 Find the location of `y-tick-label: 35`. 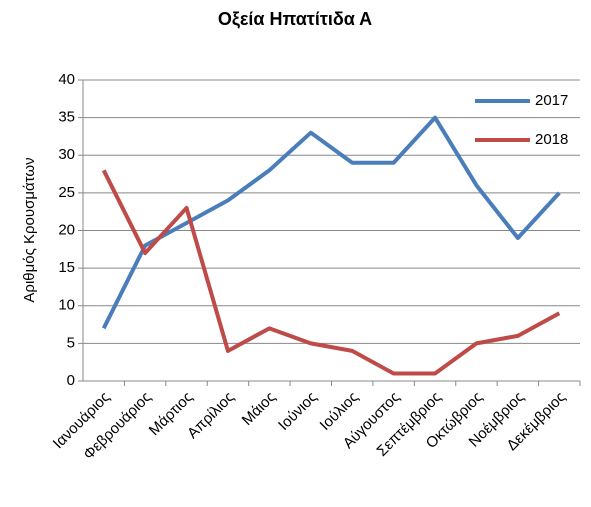

y-tick-label: 35 is located at coordinates (66, 117).